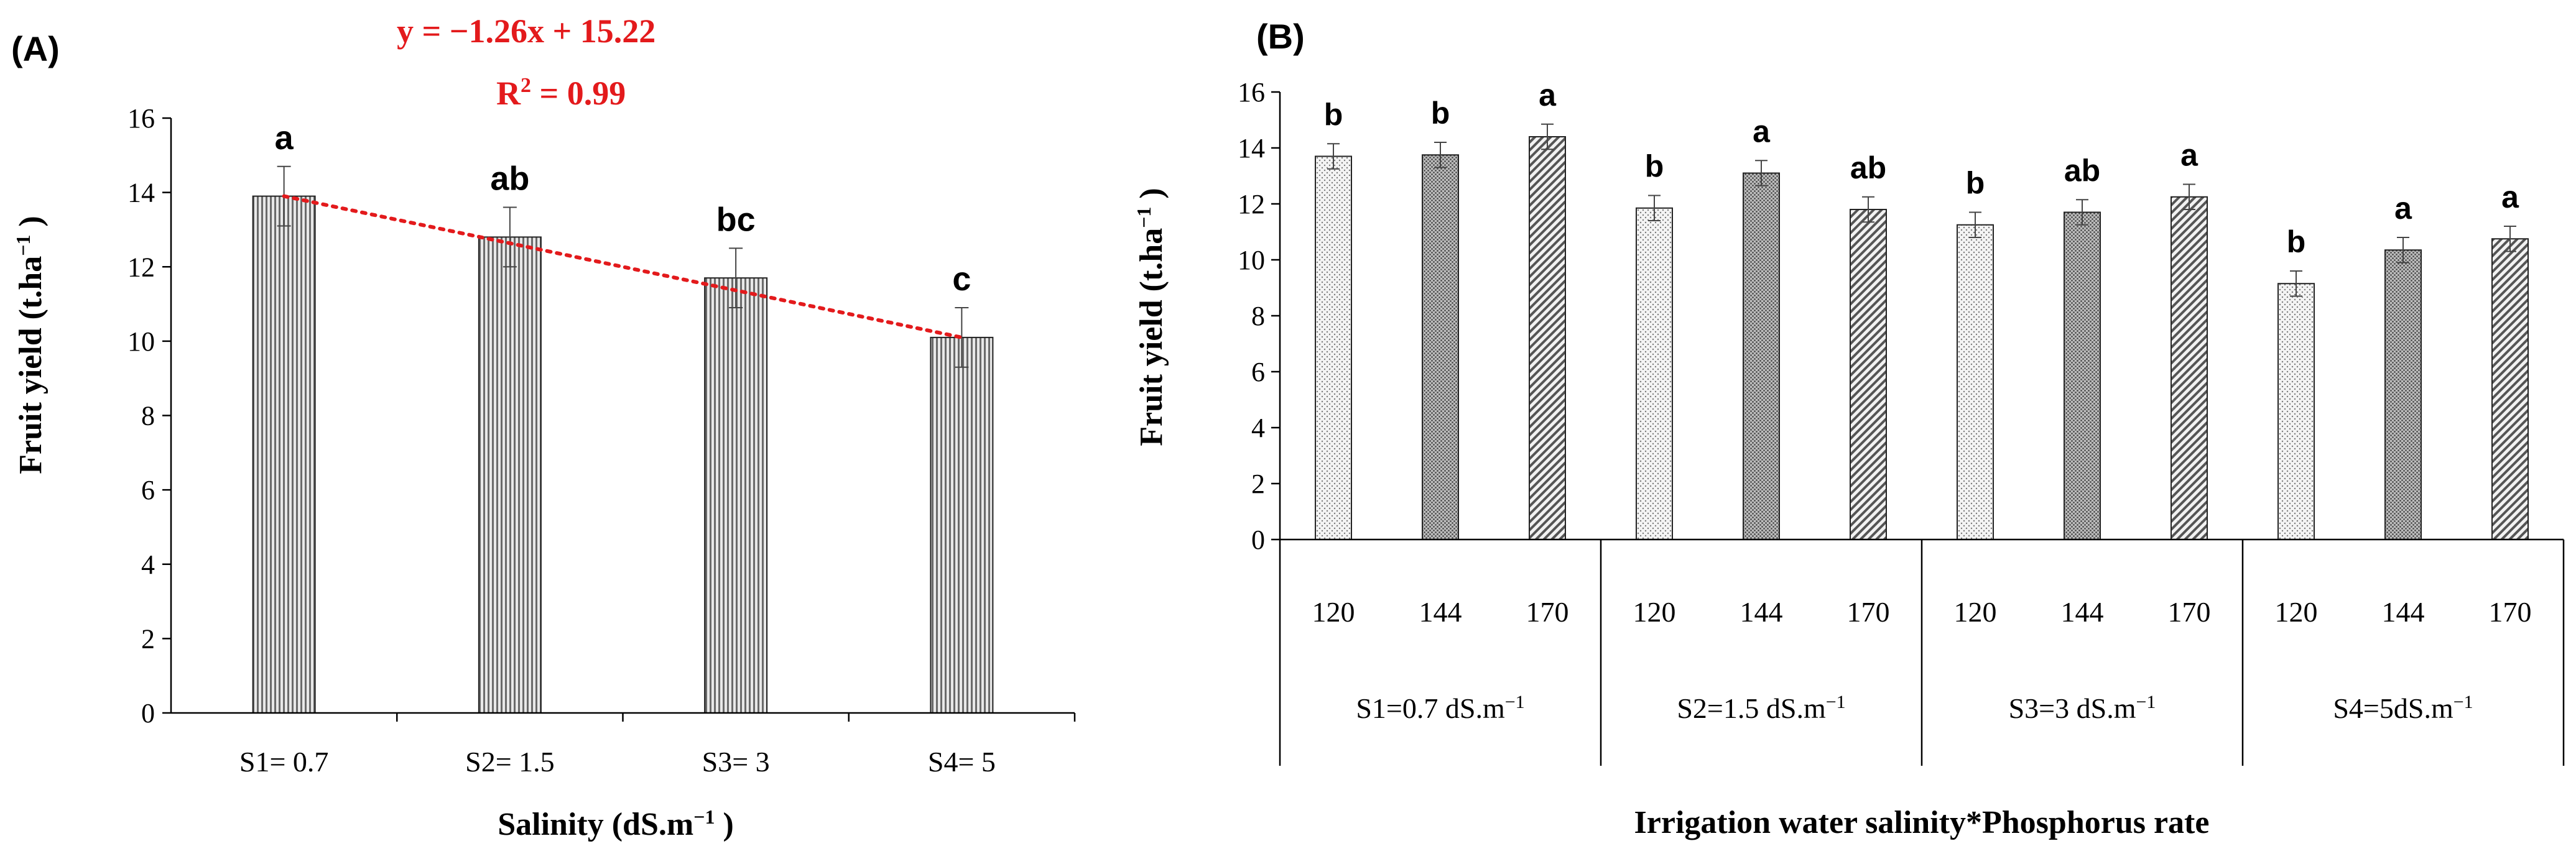 The width and height of the screenshot is (2576, 859). What do you see at coordinates (148, 490) in the screenshot?
I see `panel-a-y-tick-label: 6` at bounding box center [148, 490].